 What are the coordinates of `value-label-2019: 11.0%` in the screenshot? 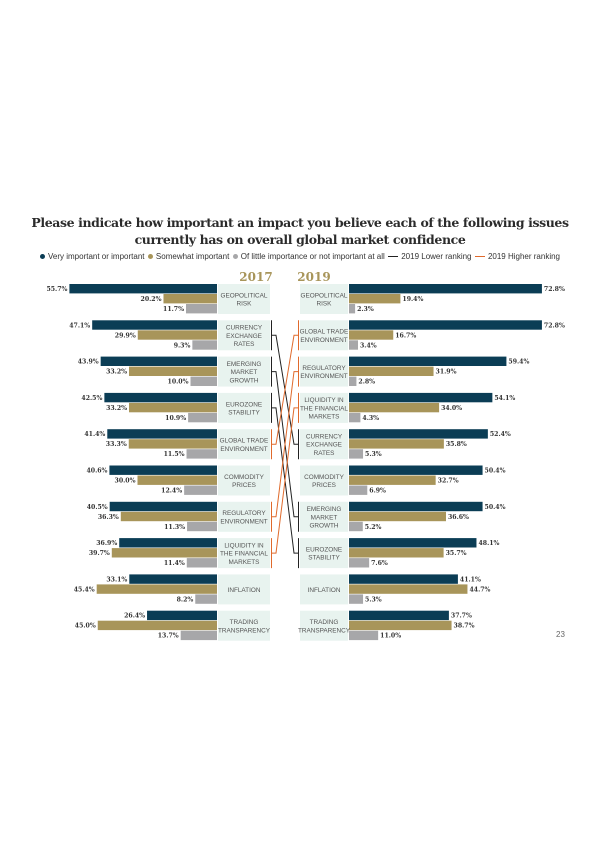 It's located at (390, 636).